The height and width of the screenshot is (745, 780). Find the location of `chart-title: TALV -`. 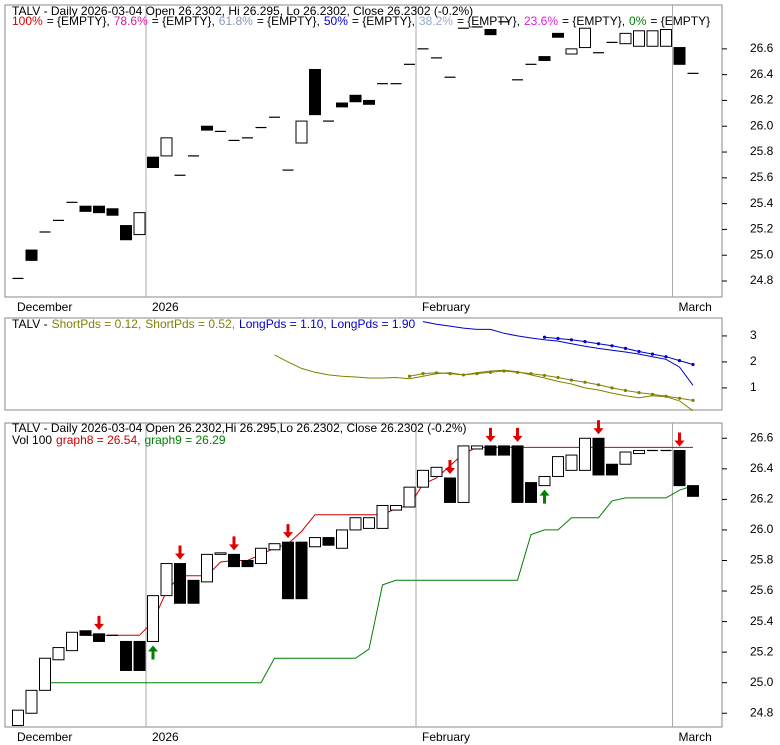

chart-title: TALV - is located at coordinates (30, 324).